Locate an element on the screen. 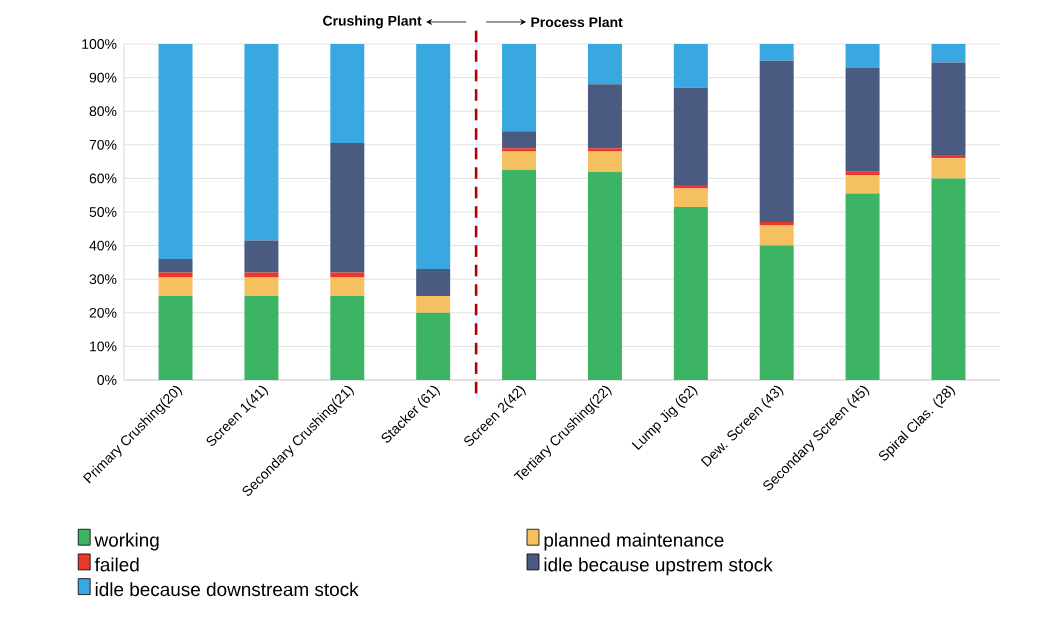  legend-label: idle because upstrem stock is located at coordinates (658, 566).